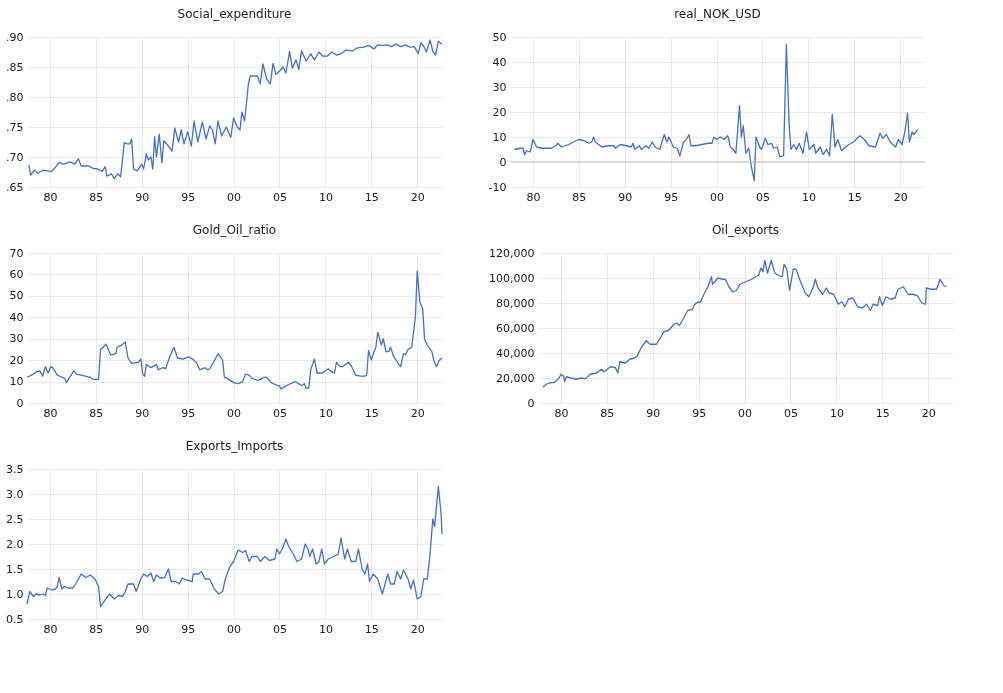 This screenshot has width=1003, height=693. What do you see at coordinates (15, 469) in the screenshot?
I see `y-tick-label: 3.5` at bounding box center [15, 469].